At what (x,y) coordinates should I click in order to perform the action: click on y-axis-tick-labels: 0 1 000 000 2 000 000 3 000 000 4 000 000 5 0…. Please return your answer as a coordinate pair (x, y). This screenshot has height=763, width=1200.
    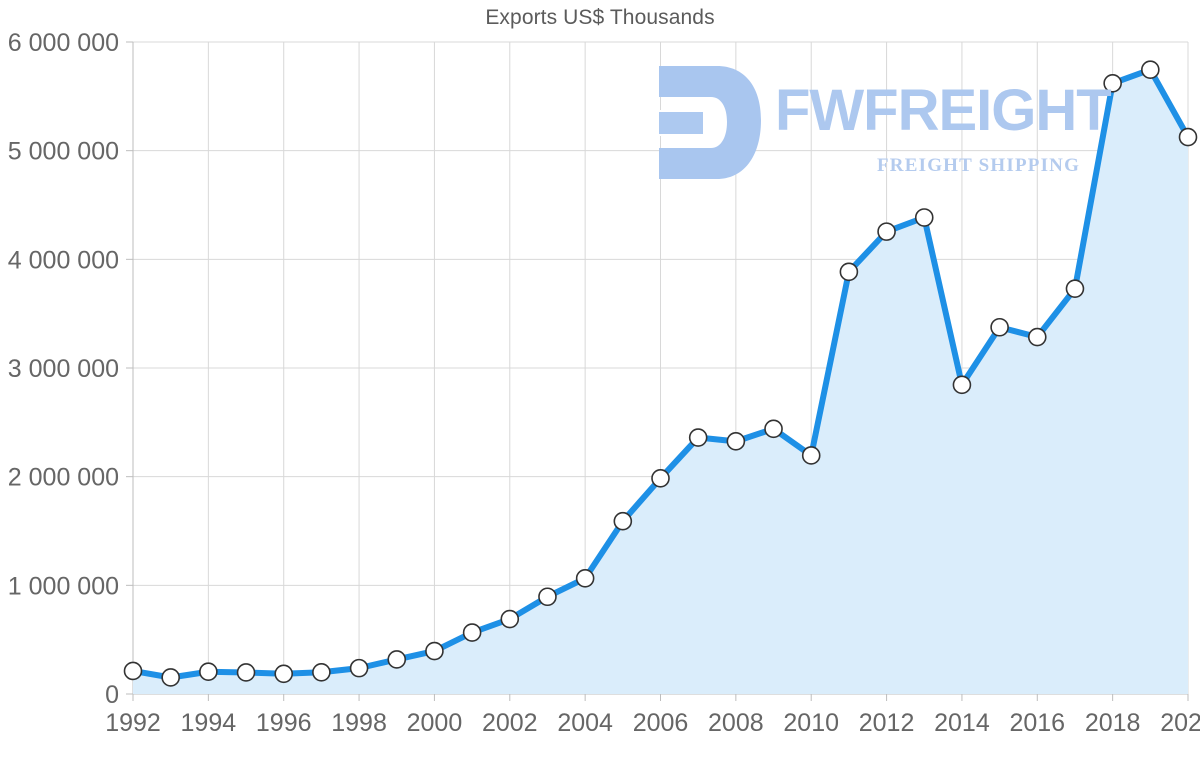
    Looking at the image, I should click on (63, 369).